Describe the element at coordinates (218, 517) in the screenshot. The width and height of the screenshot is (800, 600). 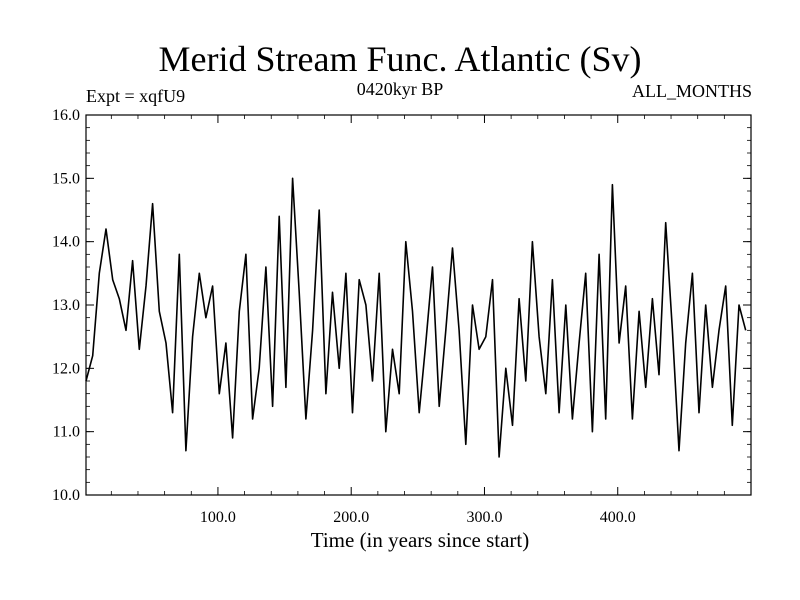
I see `x-tick-label: 100.0` at that location.